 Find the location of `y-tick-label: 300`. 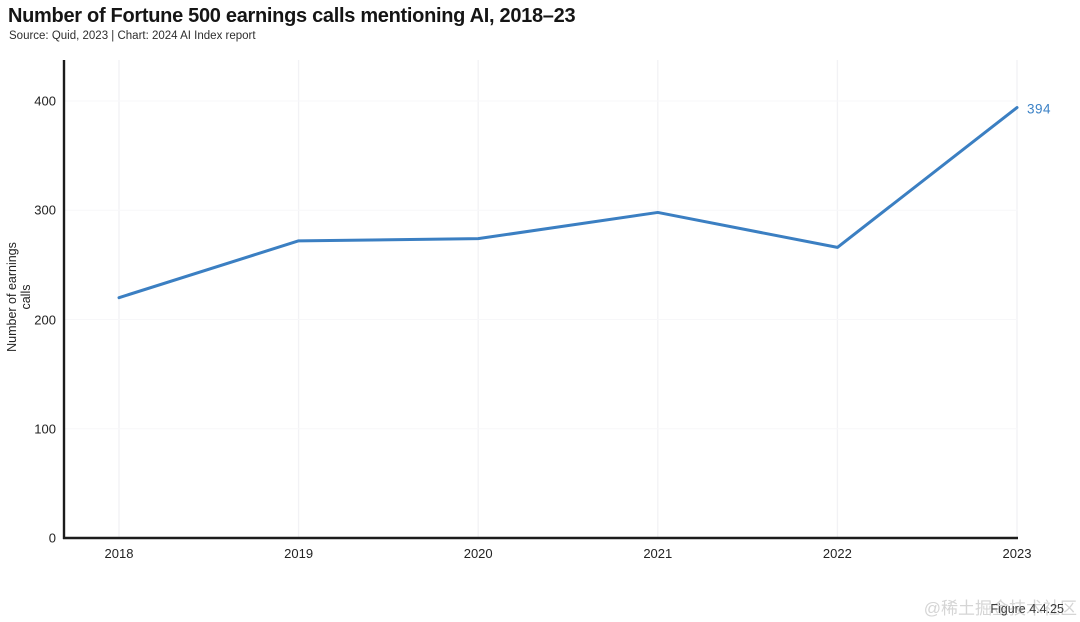

y-tick-label: 300 is located at coordinates (45, 210).